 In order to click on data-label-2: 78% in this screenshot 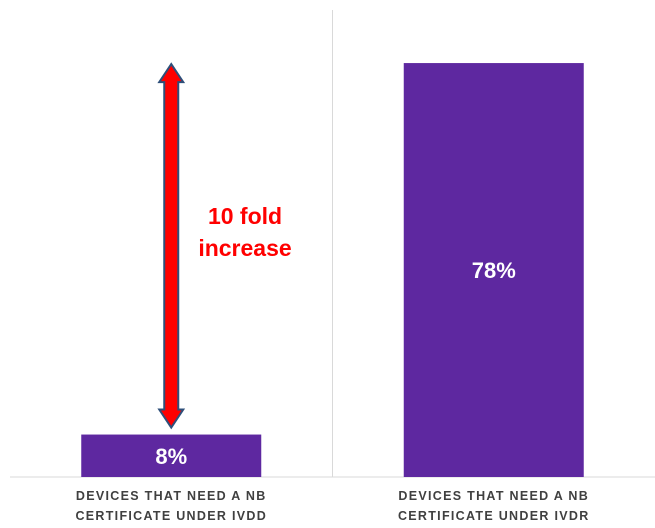, I will do `click(494, 270)`.